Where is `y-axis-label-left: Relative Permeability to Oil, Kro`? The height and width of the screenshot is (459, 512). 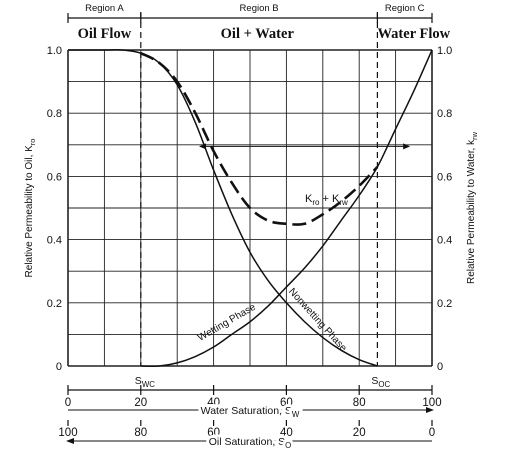
y-axis-label-left: Relative Permeability to Oil, Kro is located at coordinates (30, 208).